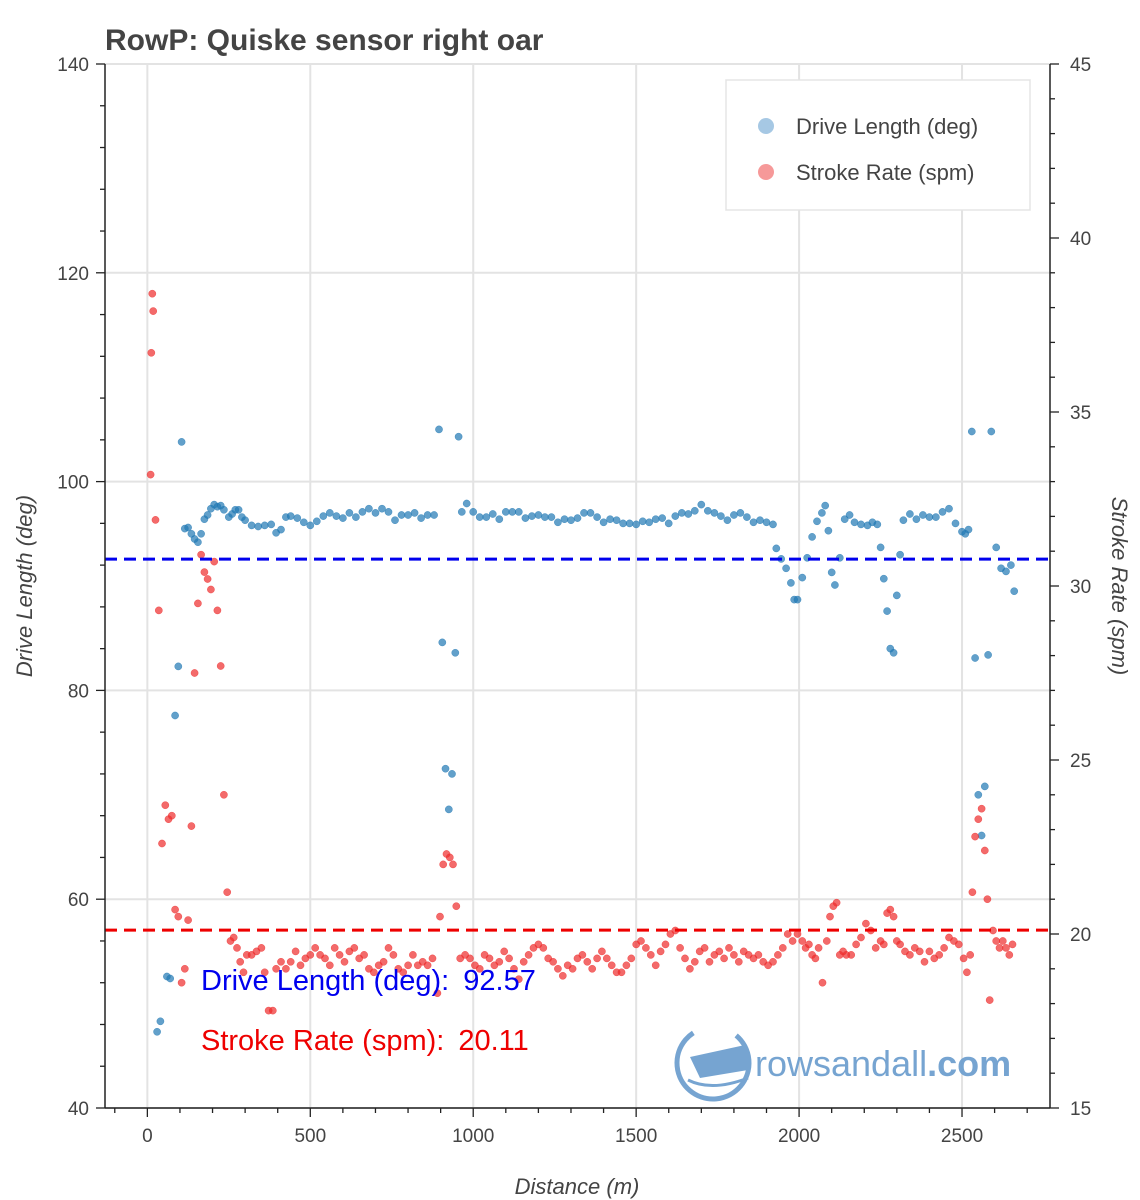  What do you see at coordinates (713, 1063) in the screenshot?
I see `rowsandall-logo-icon` at bounding box center [713, 1063].